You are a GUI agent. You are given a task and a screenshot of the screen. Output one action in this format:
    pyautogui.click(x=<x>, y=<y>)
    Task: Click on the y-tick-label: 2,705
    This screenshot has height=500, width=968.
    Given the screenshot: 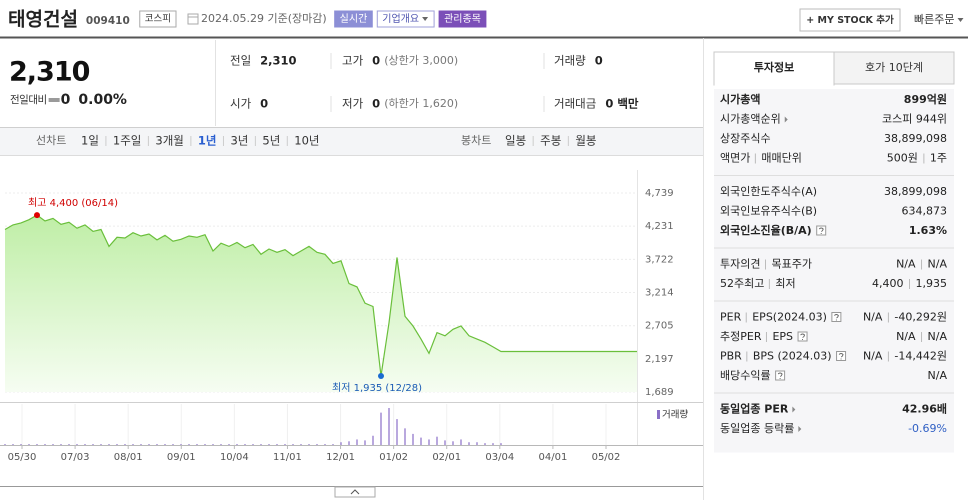 What is the action you would take?
    pyautogui.click(x=659, y=326)
    